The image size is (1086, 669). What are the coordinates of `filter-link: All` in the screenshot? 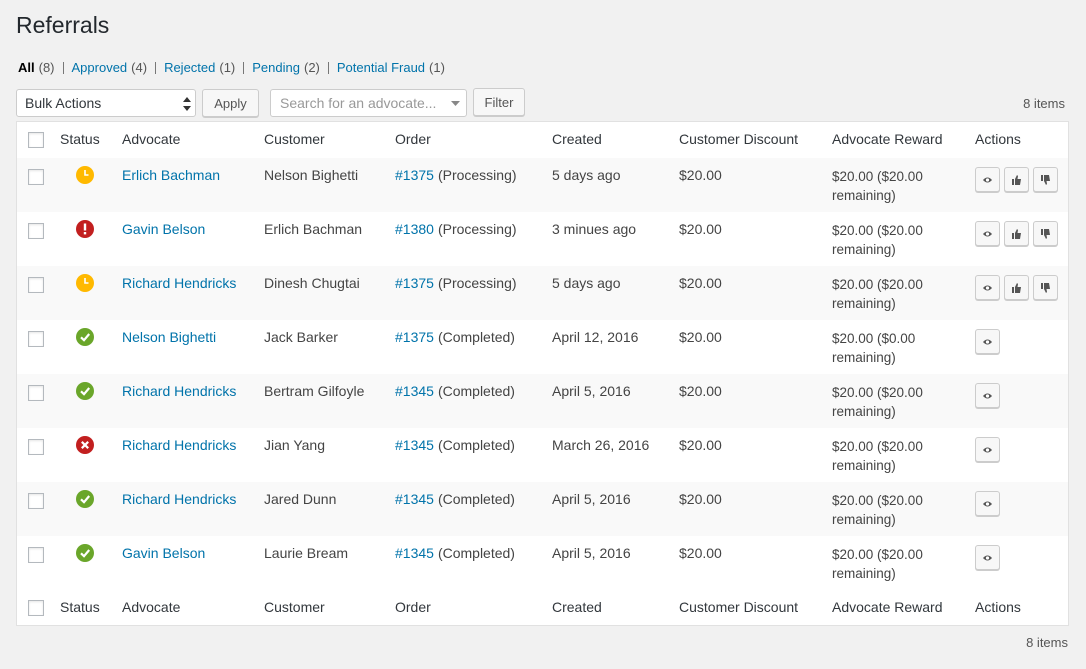 It's located at (26, 67).